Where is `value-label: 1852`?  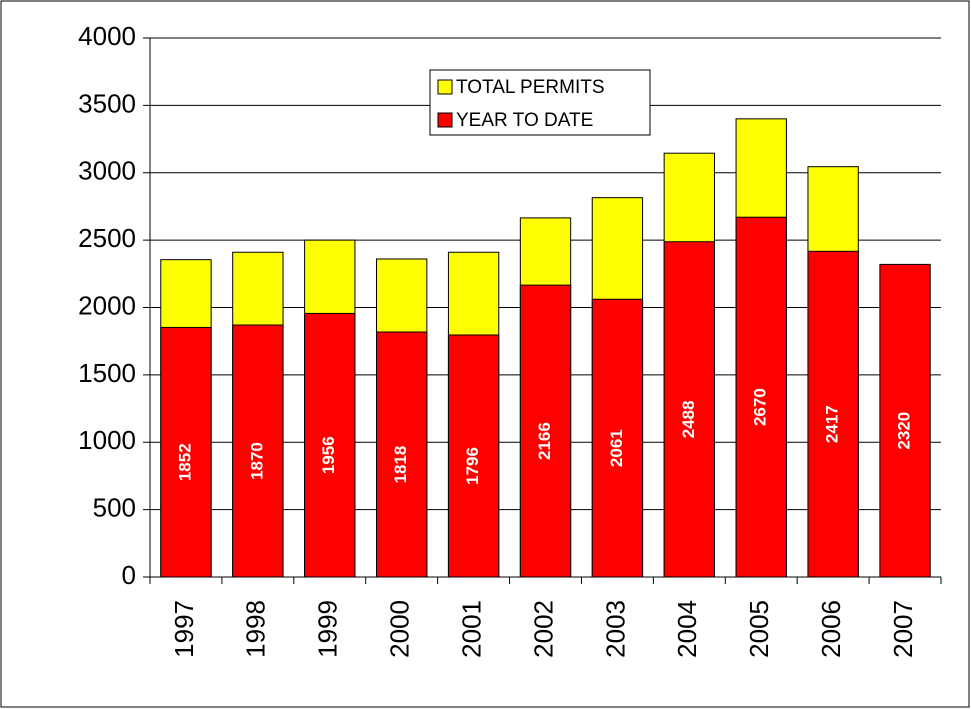 value-label: 1852 is located at coordinates (184, 462).